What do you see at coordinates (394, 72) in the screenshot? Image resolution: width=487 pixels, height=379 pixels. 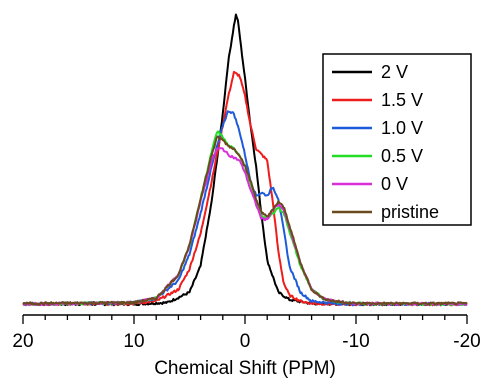 I see `legend-label: 2 V` at bounding box center [394, 72].